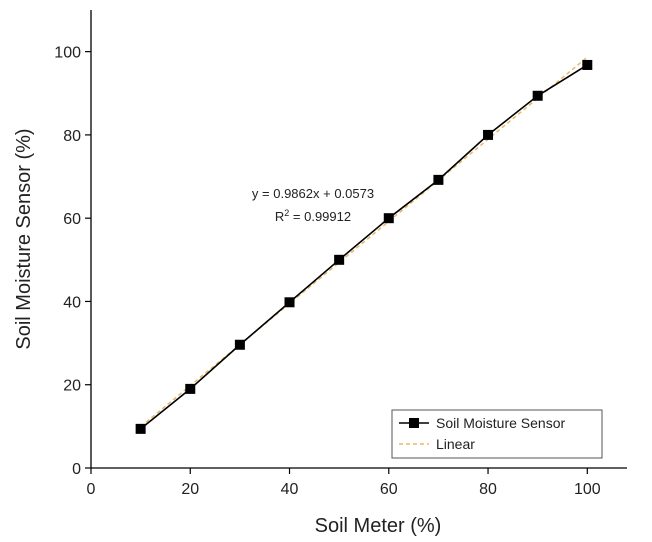 This screenshot has height=542, width=652. I want to click on y-tick-label: 80, so click(72, 136).